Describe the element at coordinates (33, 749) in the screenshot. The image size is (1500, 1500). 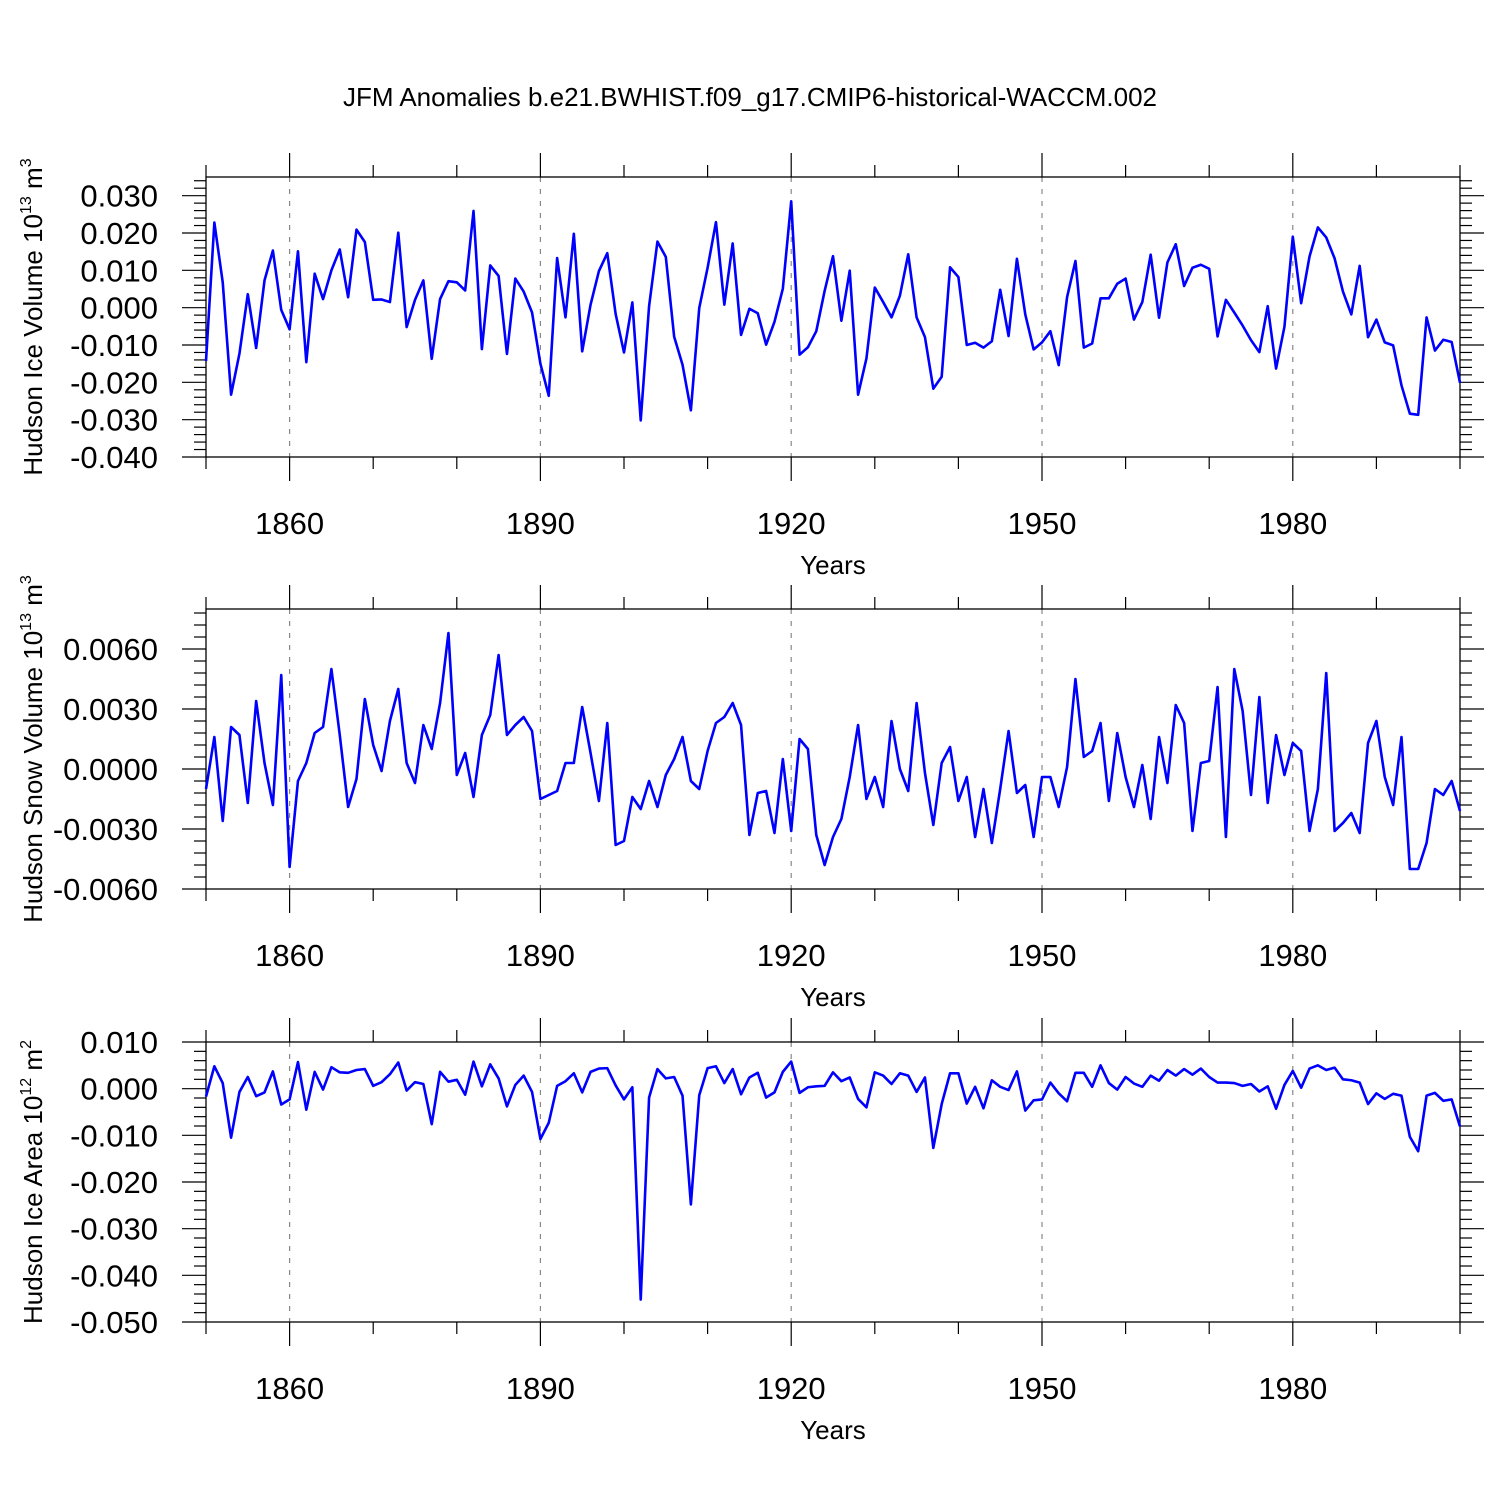
I see `y-axis-title: Hudson Snow Volume 1013 m3` at that location.